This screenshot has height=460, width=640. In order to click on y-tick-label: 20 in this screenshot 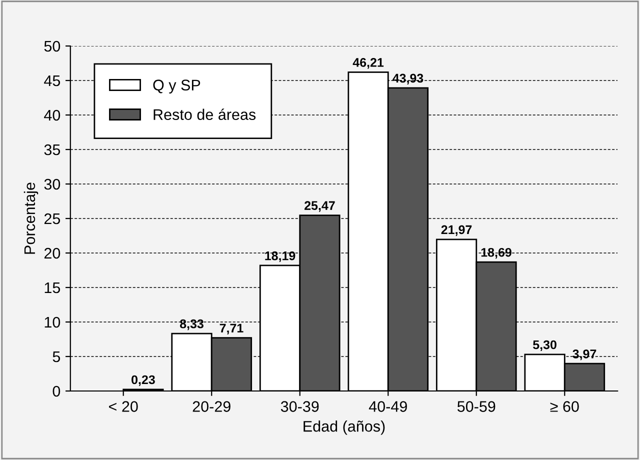, I will do `click(52, 253)`.